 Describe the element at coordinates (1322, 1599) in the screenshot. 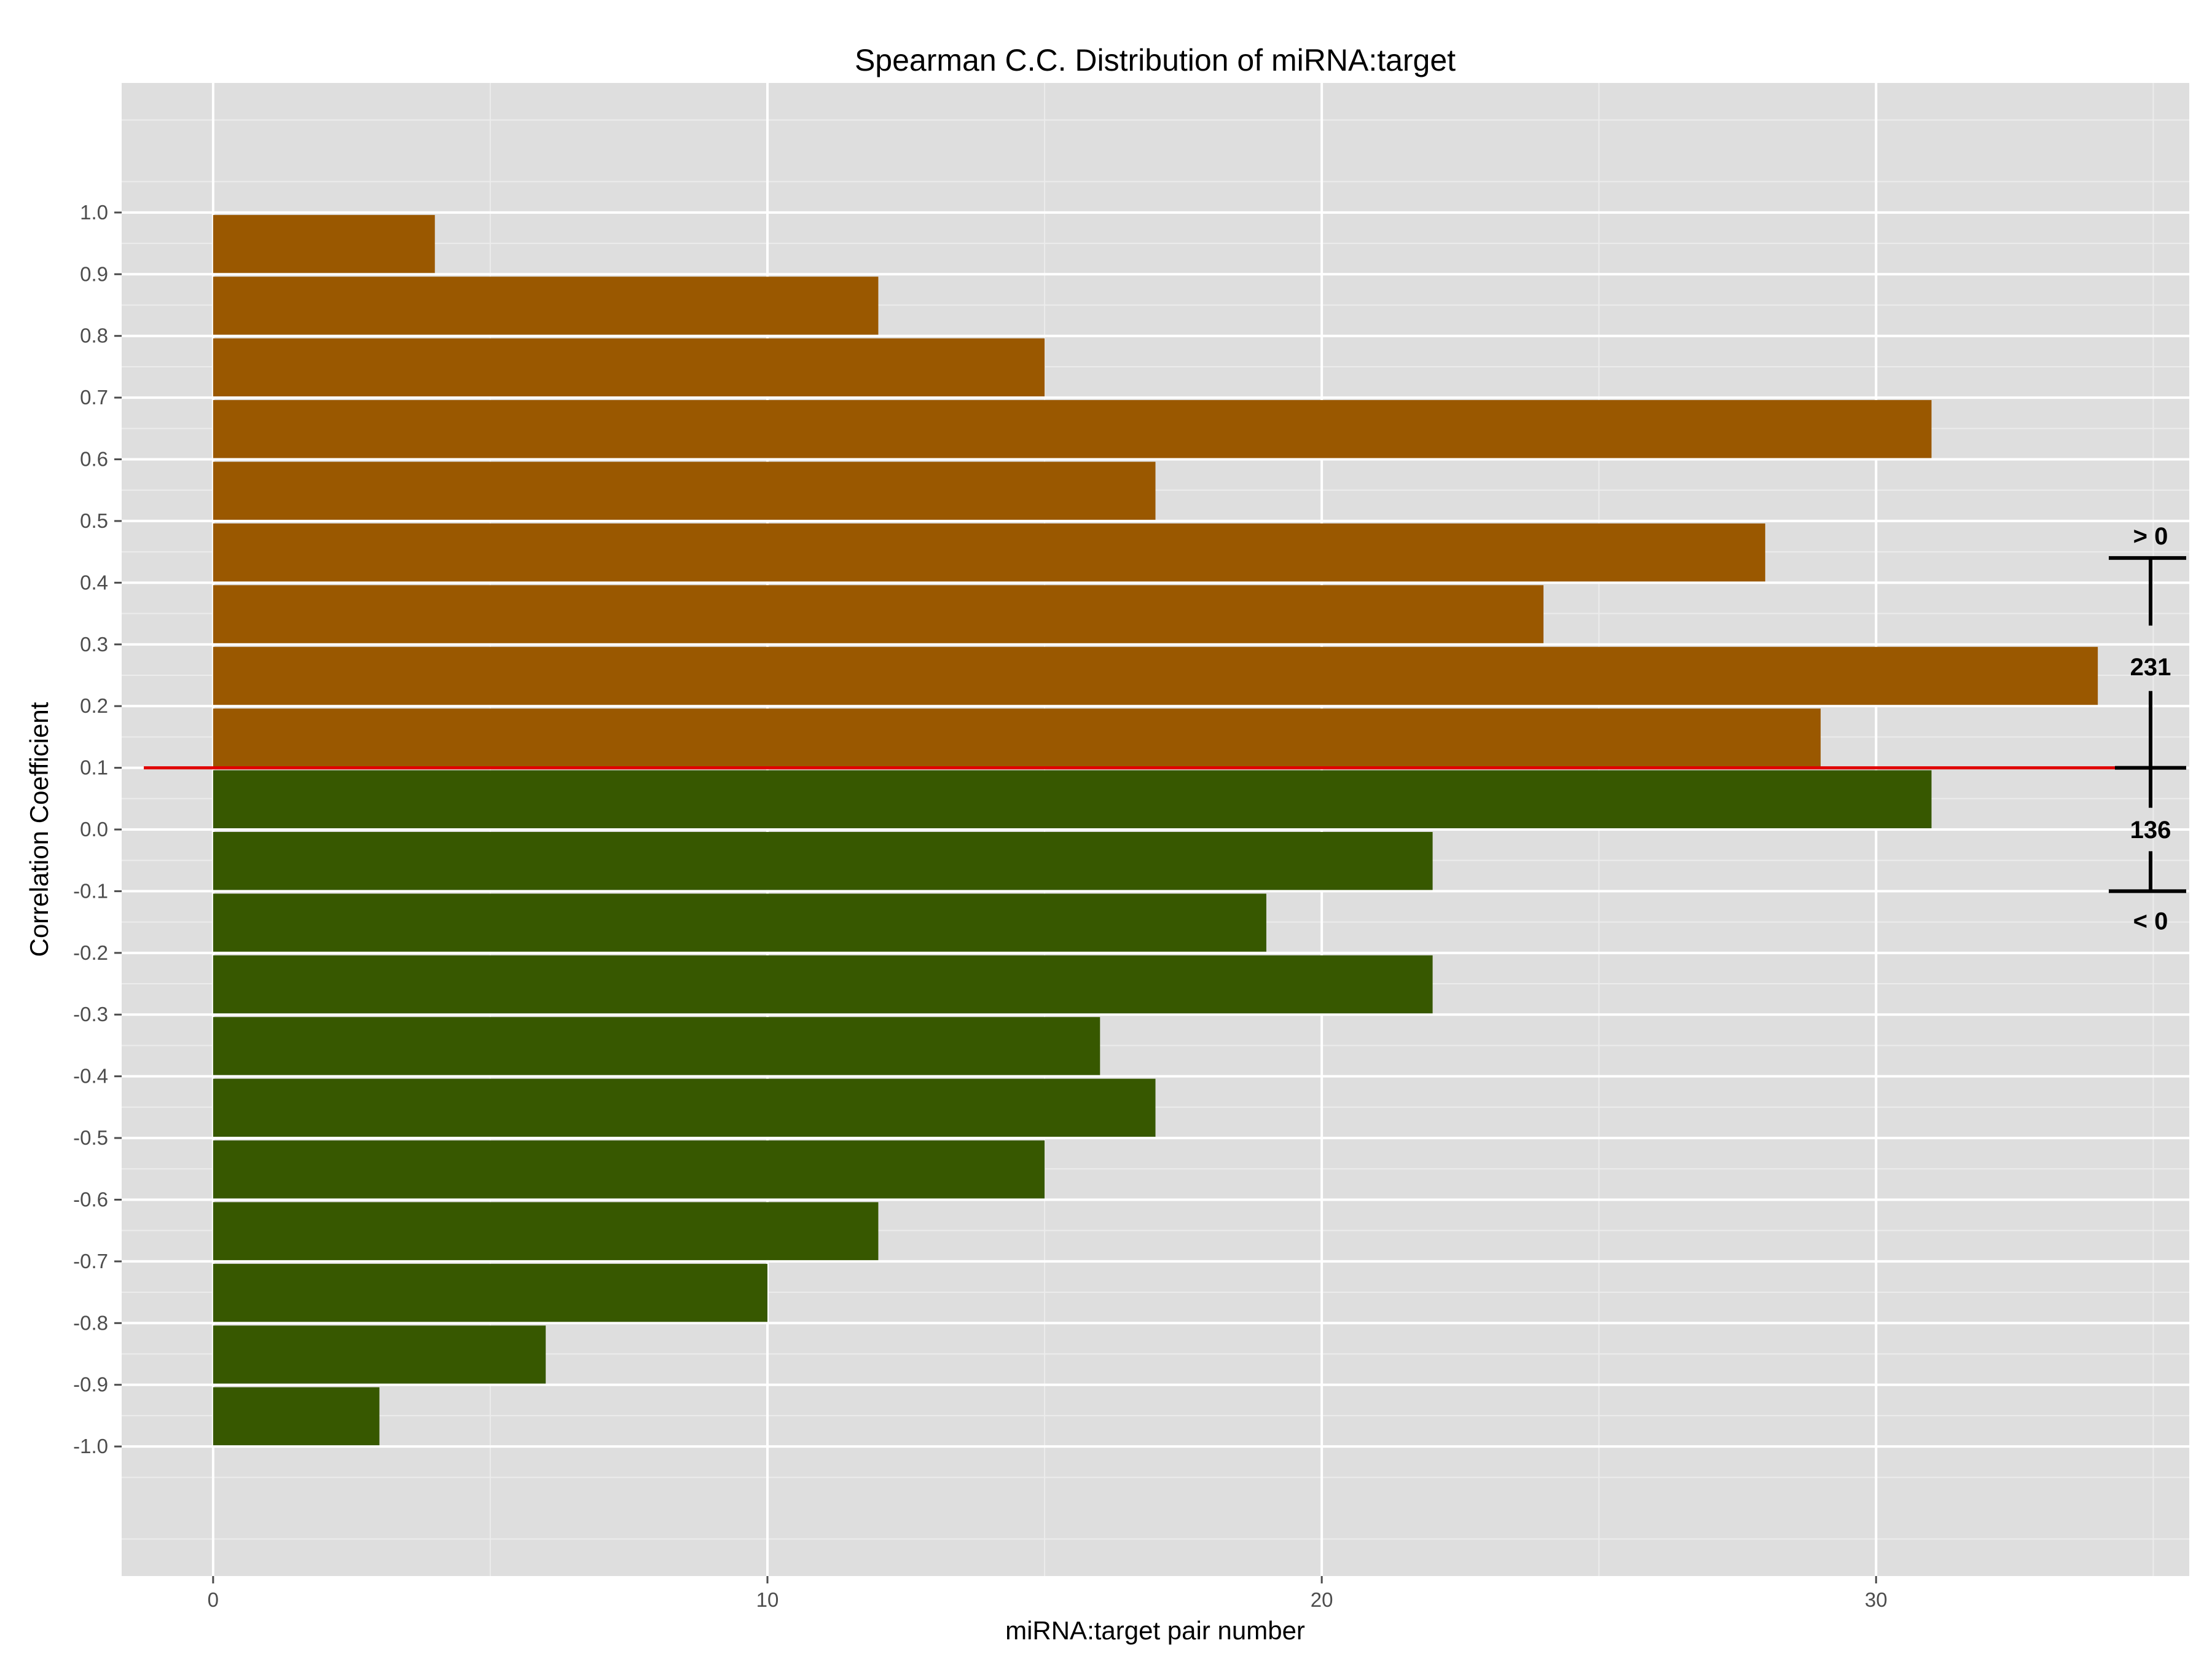

I see `x-tick-label: 20` at that location.